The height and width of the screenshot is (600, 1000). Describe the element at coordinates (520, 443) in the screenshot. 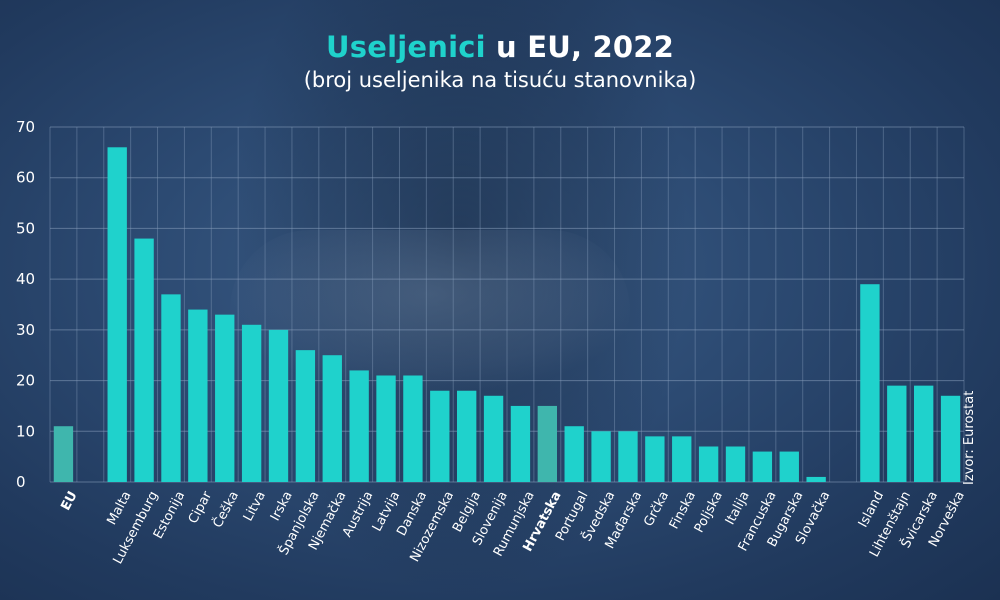

I see `bar-rumunjska` at that location.